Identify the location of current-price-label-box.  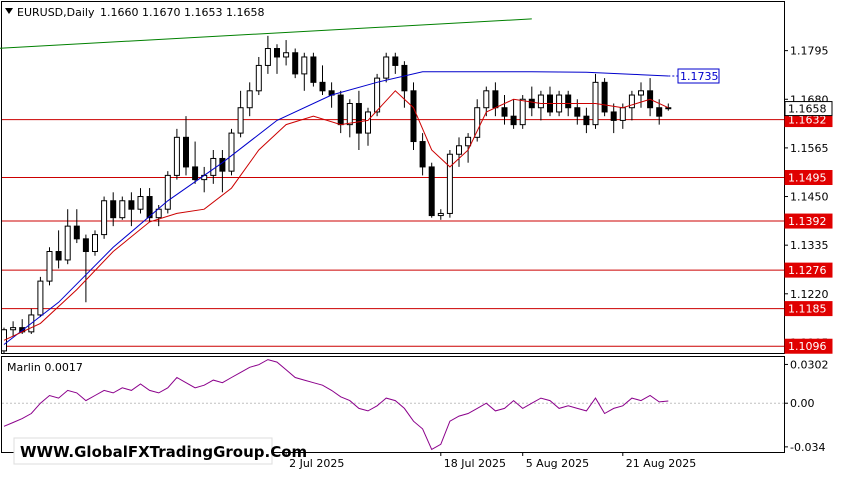
(808, 109).